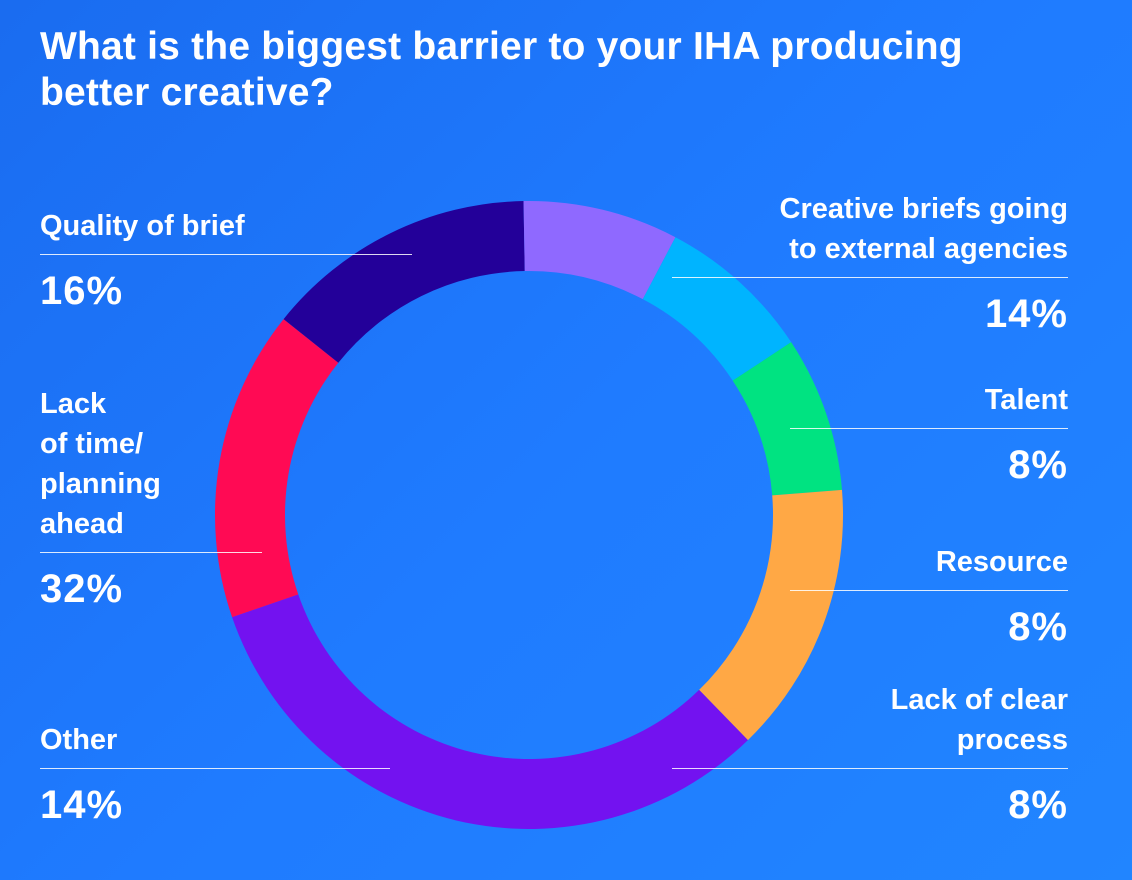 Image resolution: width=1132 pixels, height=880 pixels. What do you see at coordinates (215, 773) in the screenshot?
I see `label-other: Other 14%` at bounding box center [215, 773].